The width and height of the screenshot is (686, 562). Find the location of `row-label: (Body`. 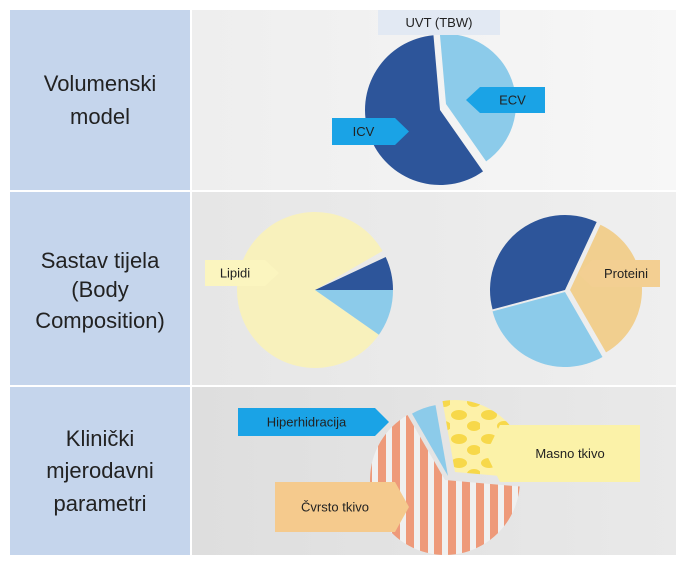

row-label: (Body is located at coordinates (99, 289).